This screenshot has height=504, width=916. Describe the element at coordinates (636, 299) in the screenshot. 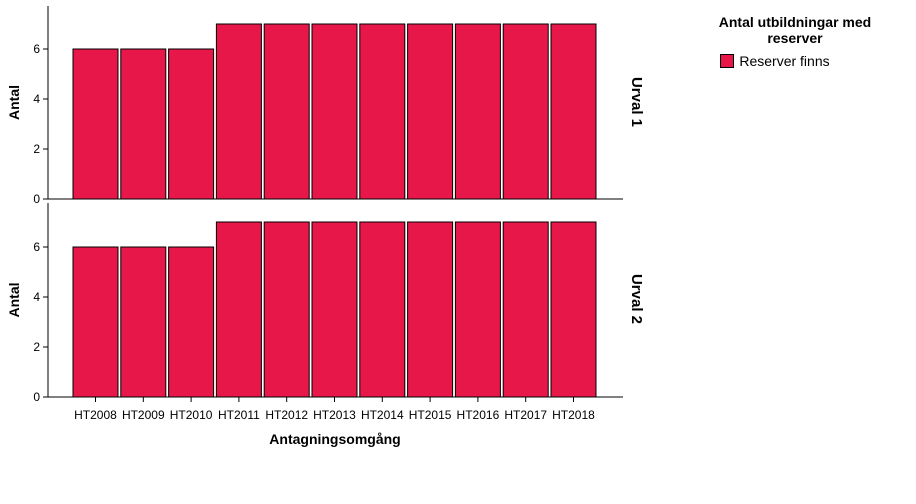

I see `panel-label: Urval 2` at that location.